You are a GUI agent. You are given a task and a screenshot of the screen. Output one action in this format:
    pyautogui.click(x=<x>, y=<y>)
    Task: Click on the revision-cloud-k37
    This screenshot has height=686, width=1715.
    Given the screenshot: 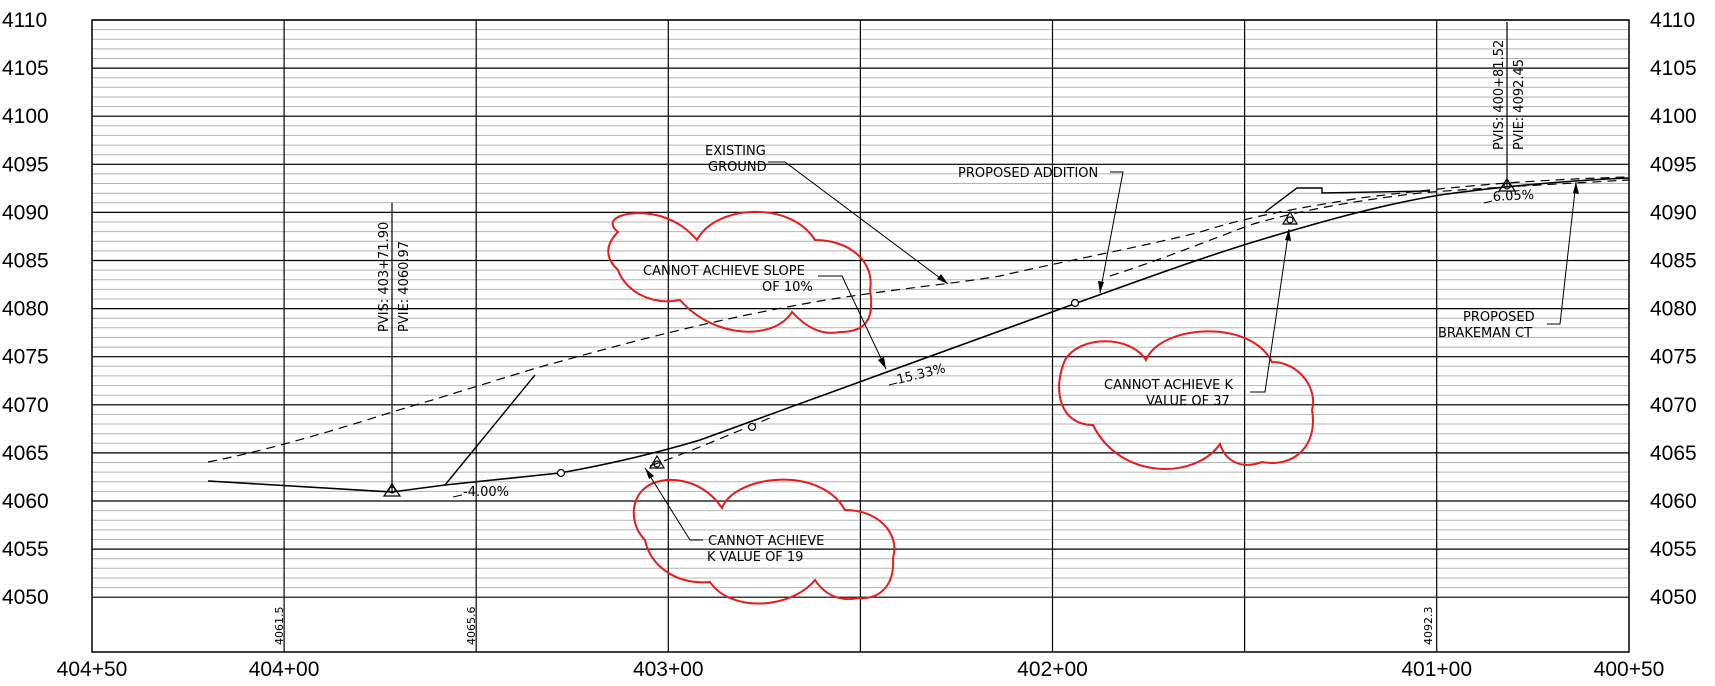 What is the action you would take?
    pyautogui.click(x=1186, y=400)
    